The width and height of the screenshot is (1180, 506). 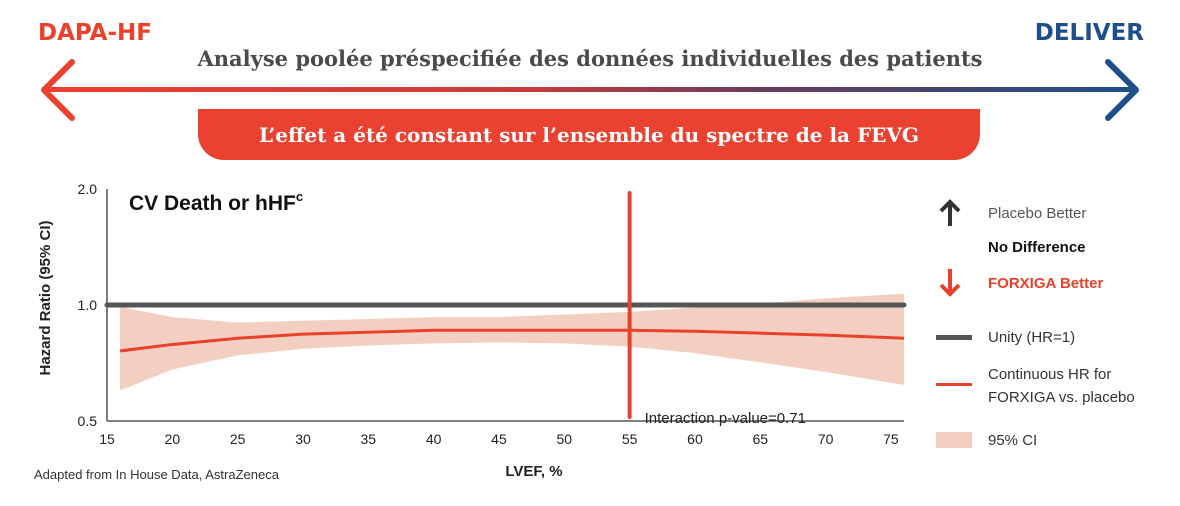 I want to click on hr-curve, so click(x=512, y=340).